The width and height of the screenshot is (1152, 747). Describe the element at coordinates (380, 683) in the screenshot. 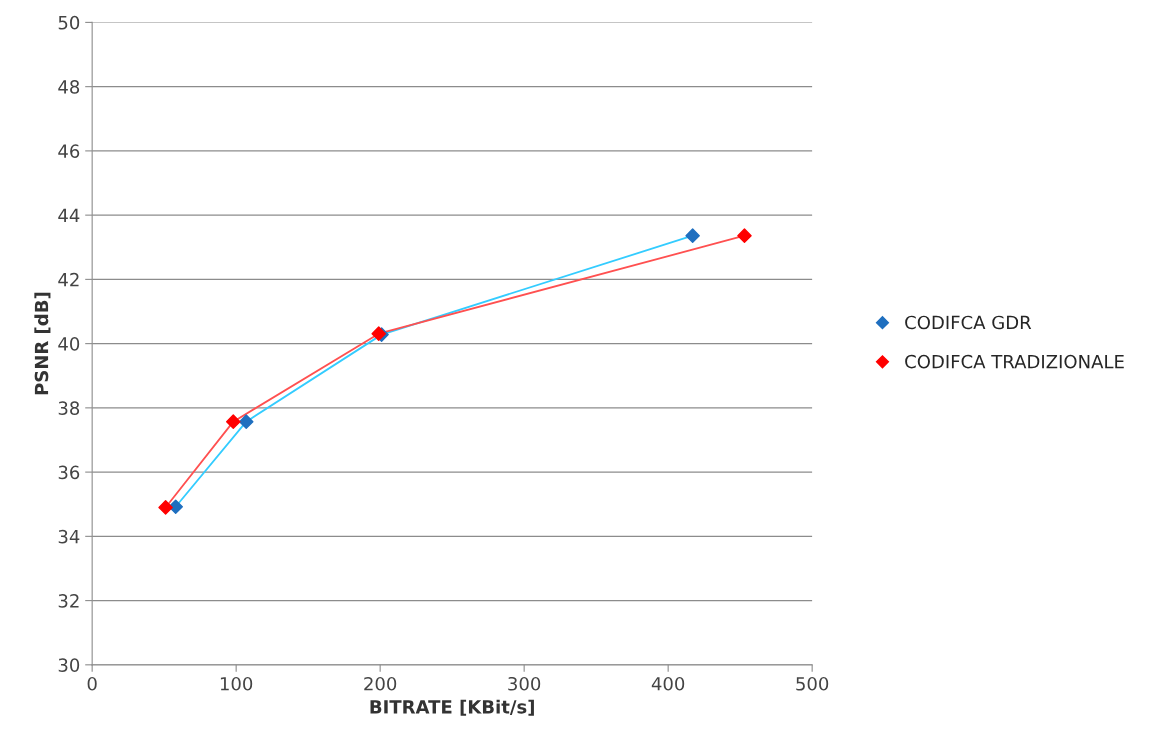

I see `x-tick-label: 200` at that location.